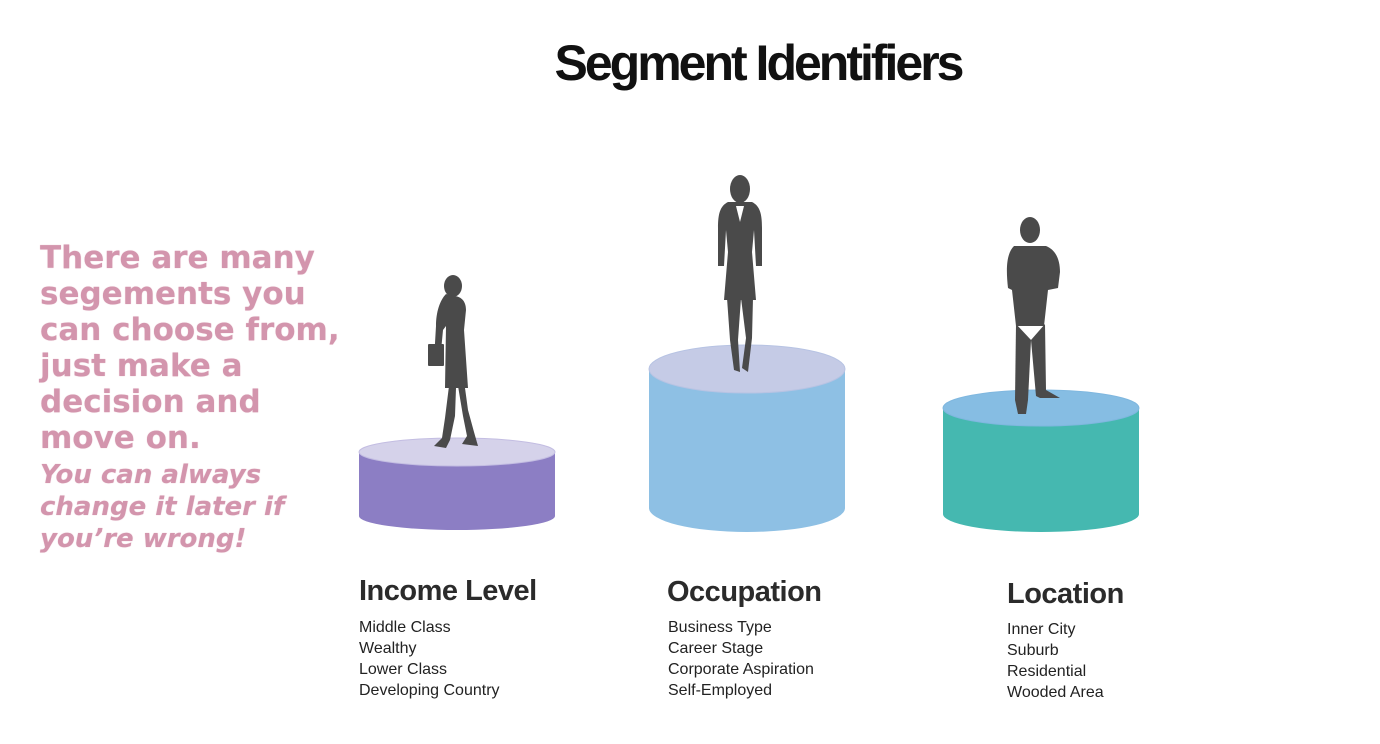 The width and height of the screenshot is (1380, 744). What do you see at coordinates (720, 627) in the screenshot?
I see `list-item: Business Type` at bounding box center [720, 627].